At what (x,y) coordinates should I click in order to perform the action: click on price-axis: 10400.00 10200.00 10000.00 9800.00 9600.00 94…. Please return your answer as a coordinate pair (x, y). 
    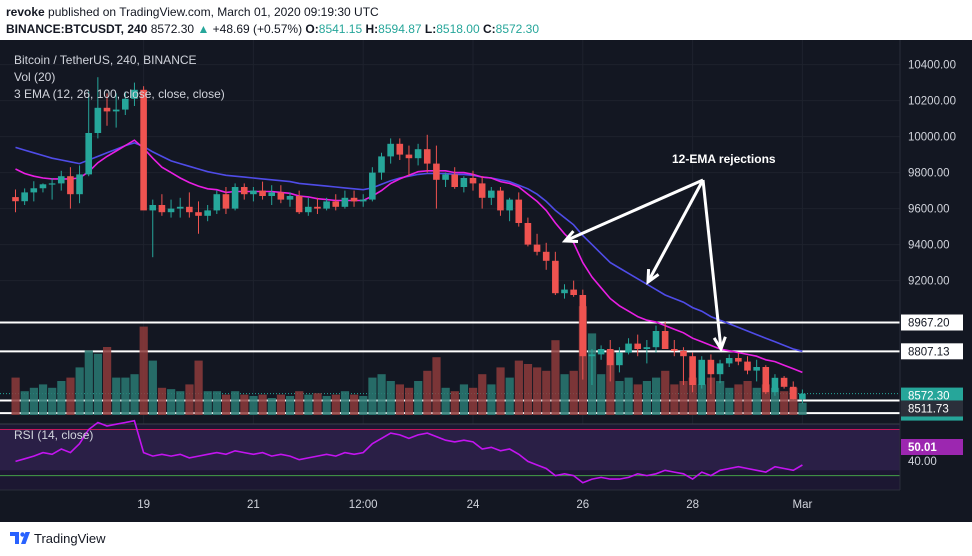
    Looking at the image, I should click on (935, 281).